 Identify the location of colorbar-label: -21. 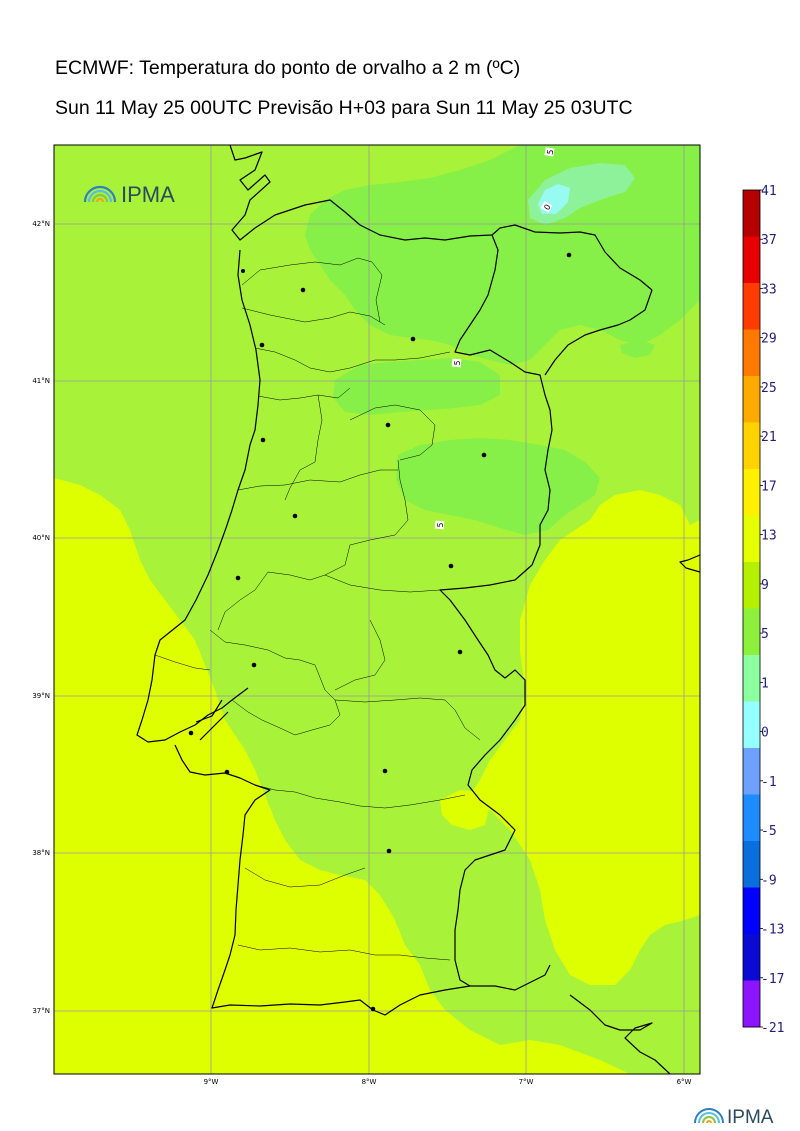
(772, 1028).